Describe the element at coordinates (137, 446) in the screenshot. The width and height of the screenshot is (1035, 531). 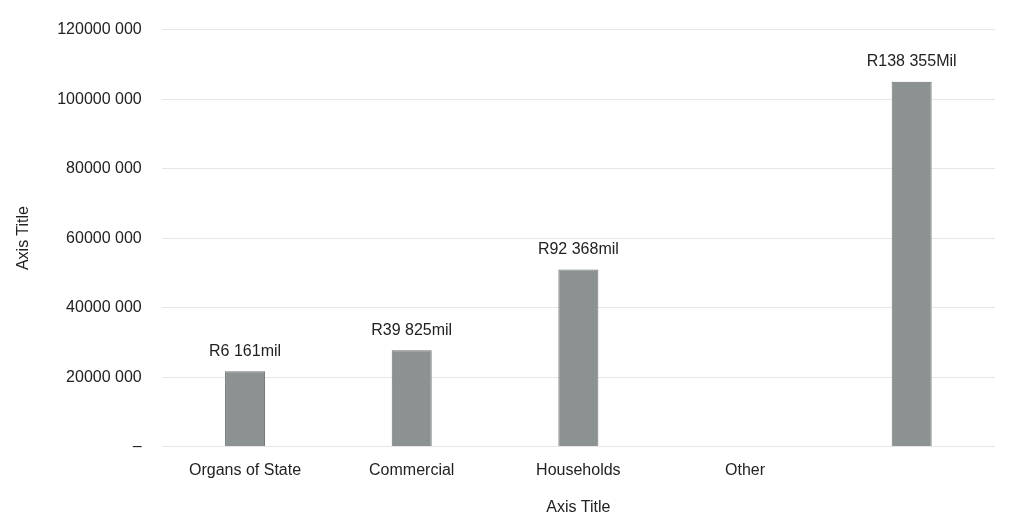
I see `y-tick-label: –` at that location.